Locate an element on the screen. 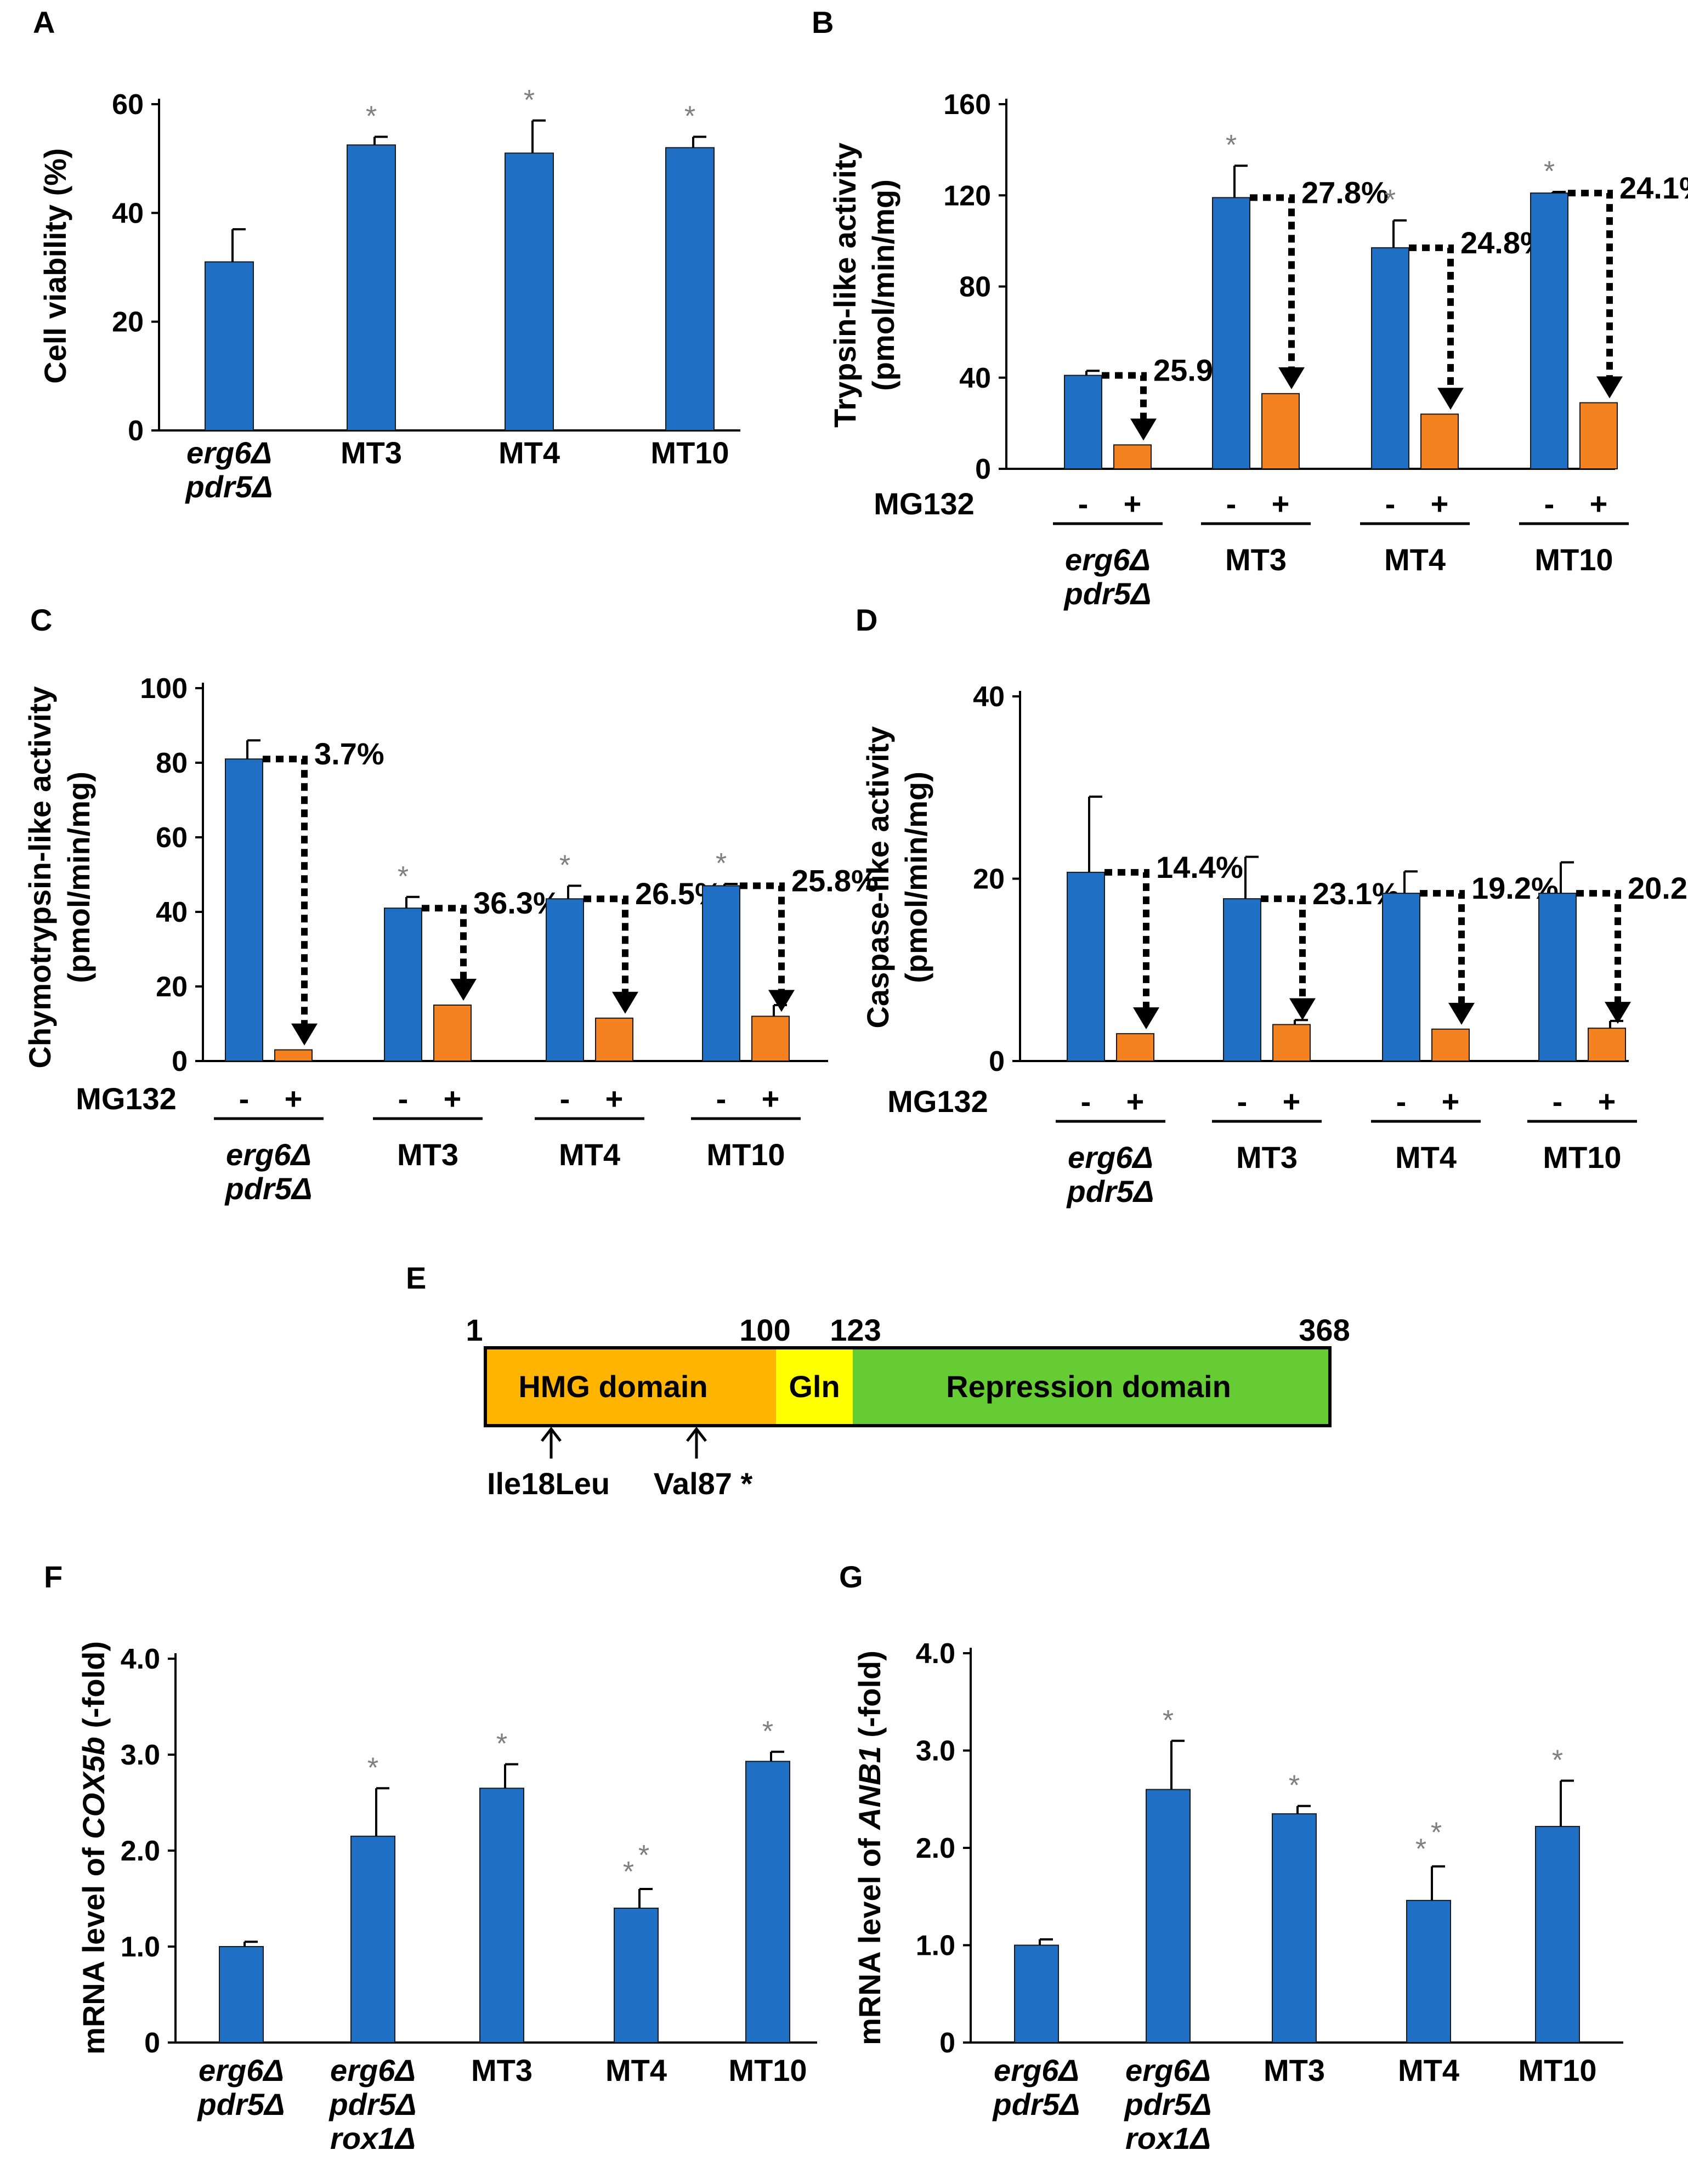  d-percent-label: 14.4% is located at coordinates (1199, 867).